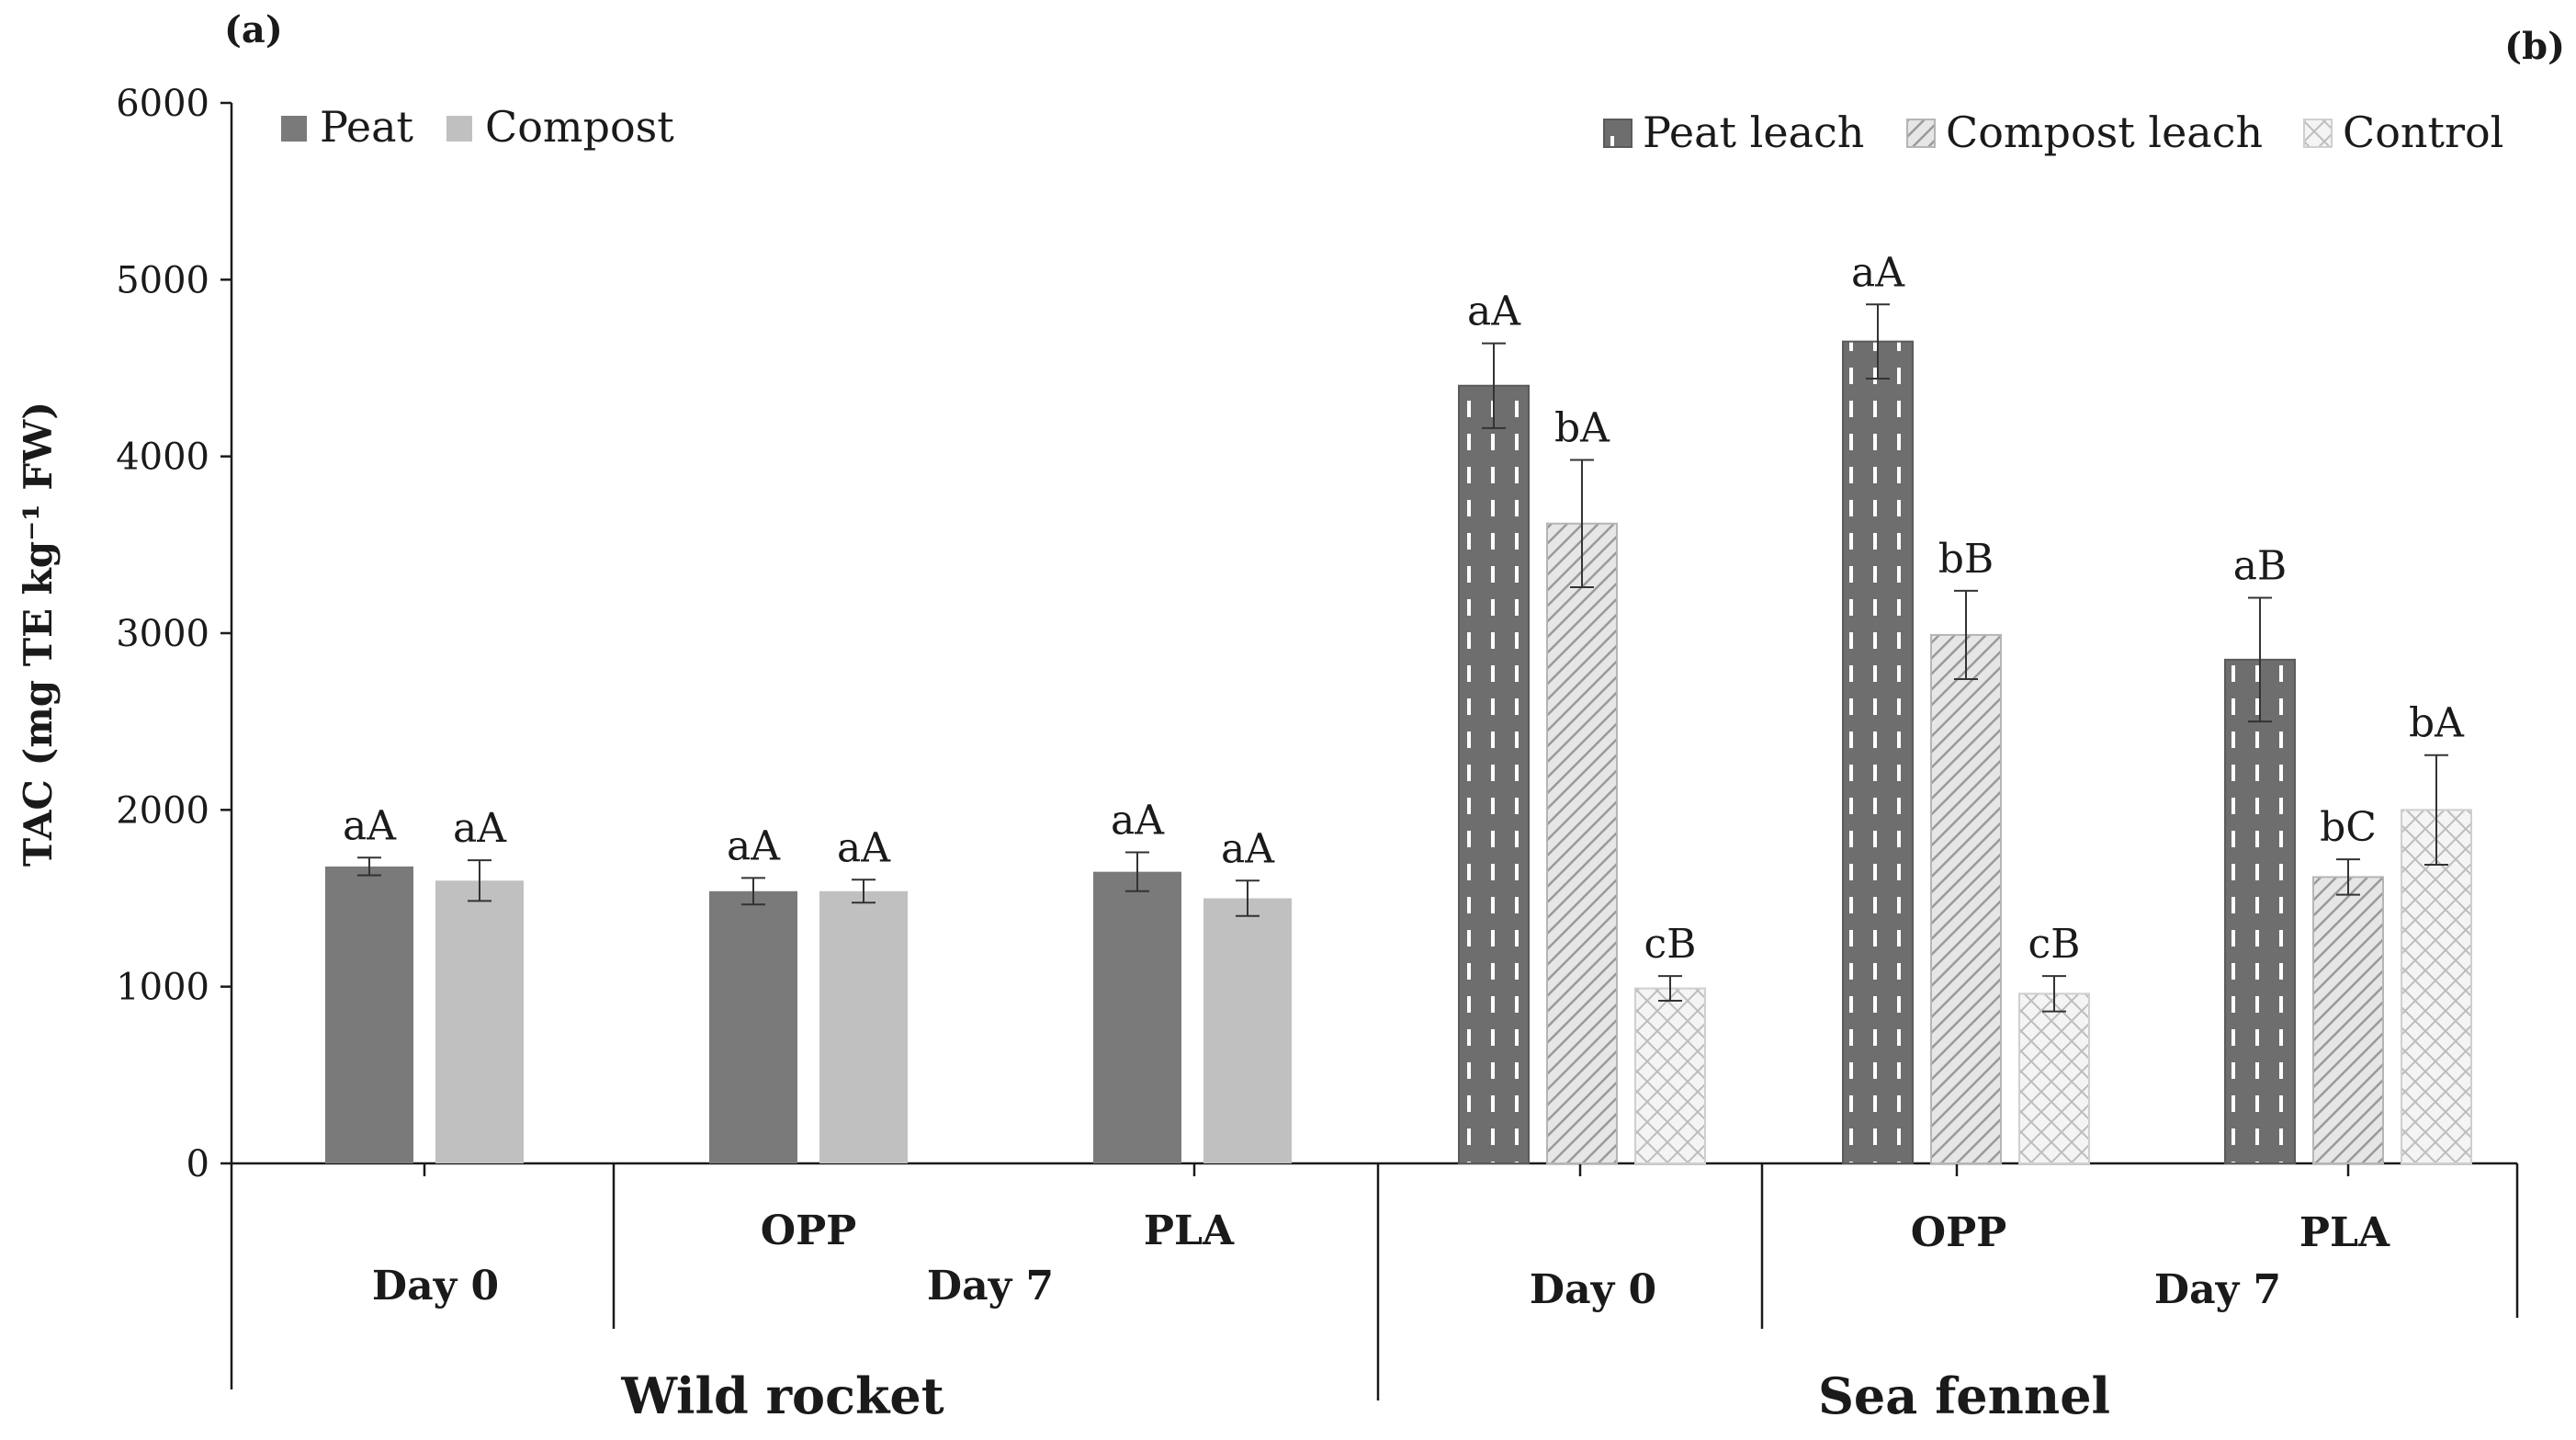 This screenshot has height=1440, width=2576. I want to click on label-wild-rocket-day0: Day 0, so click(435, 1286).